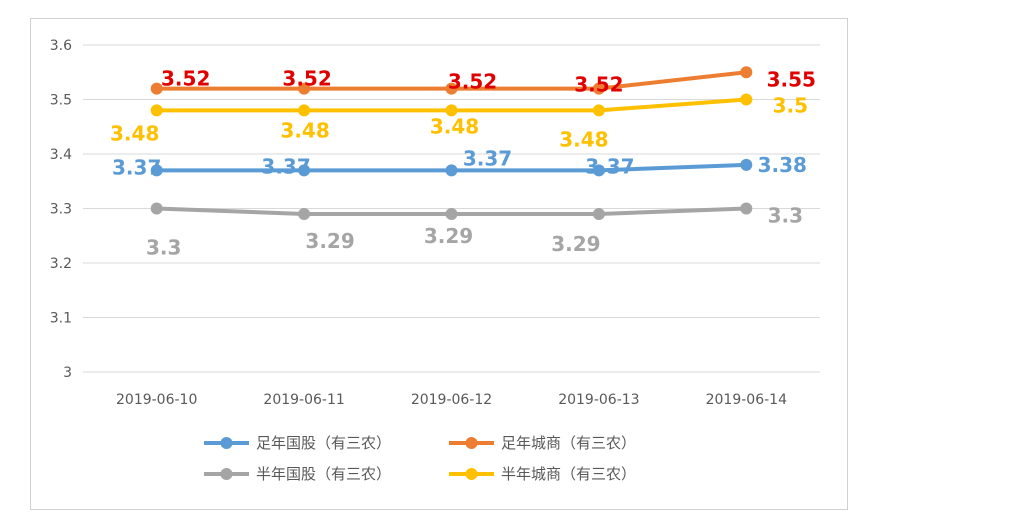  Describe the element at coordinates (61, 155) in the screenshot. I see `y-tick-label: 3.4` at that location.